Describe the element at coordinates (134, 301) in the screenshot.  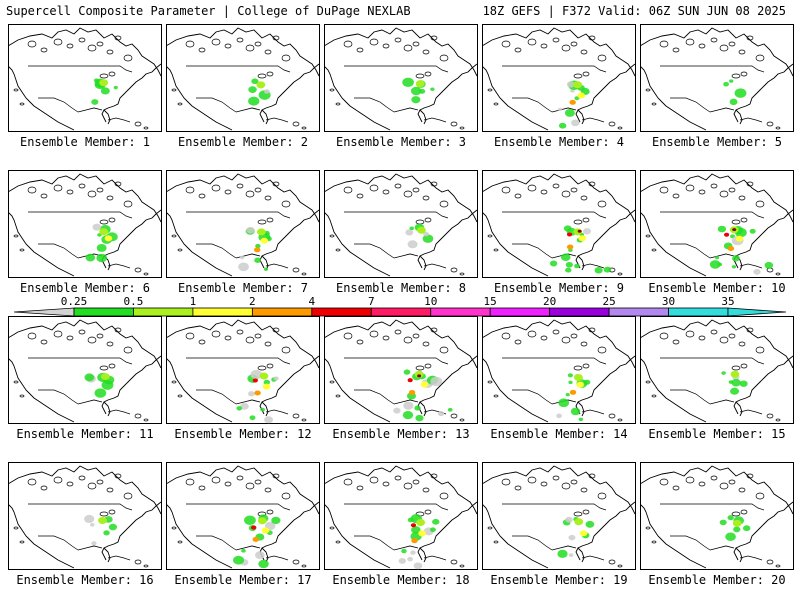
I see `colorbar-tick-label: 0.5` at that location.